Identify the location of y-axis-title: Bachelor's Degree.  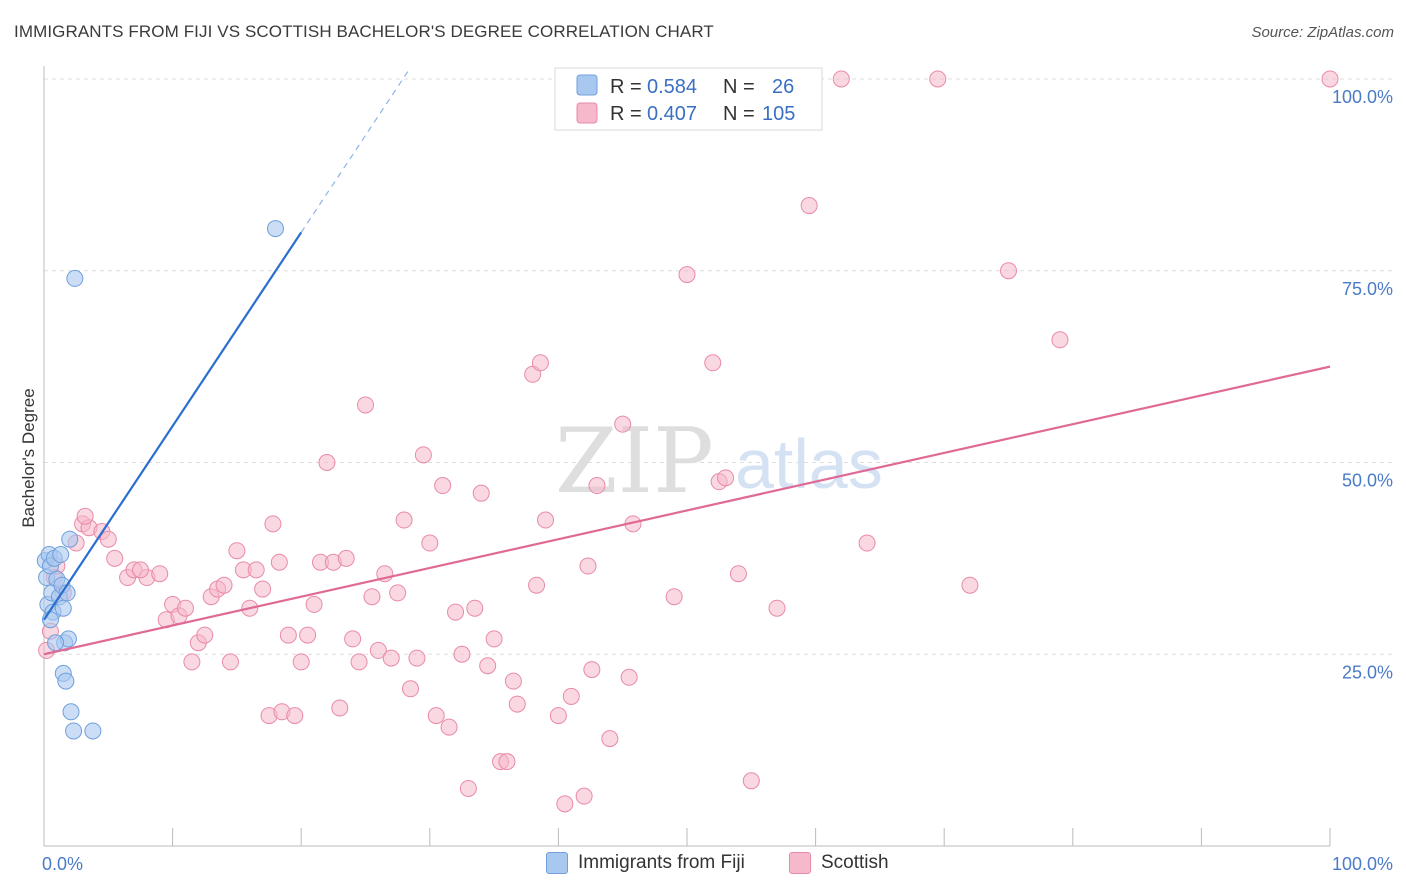
(28, 457).